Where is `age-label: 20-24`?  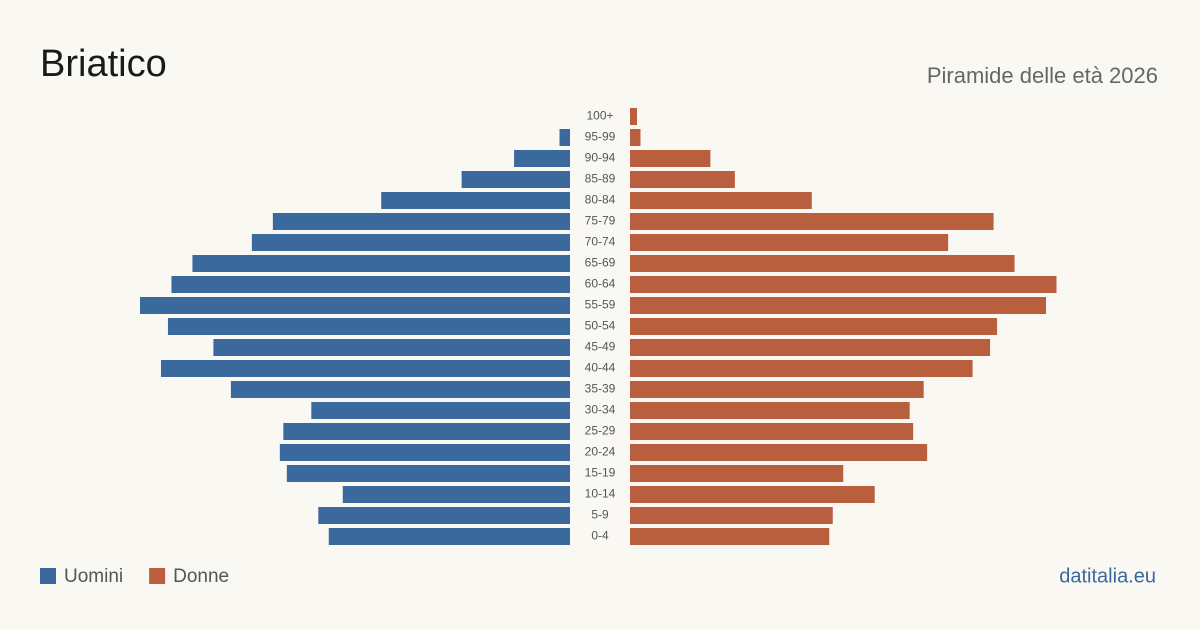 age-label: 20-24 is located at coordinates (600, 452).